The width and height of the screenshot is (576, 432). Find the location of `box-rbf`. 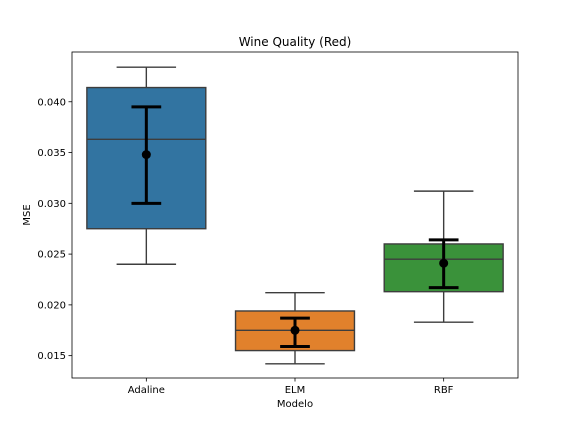

box-rbf is located at coordinates (443, 256).